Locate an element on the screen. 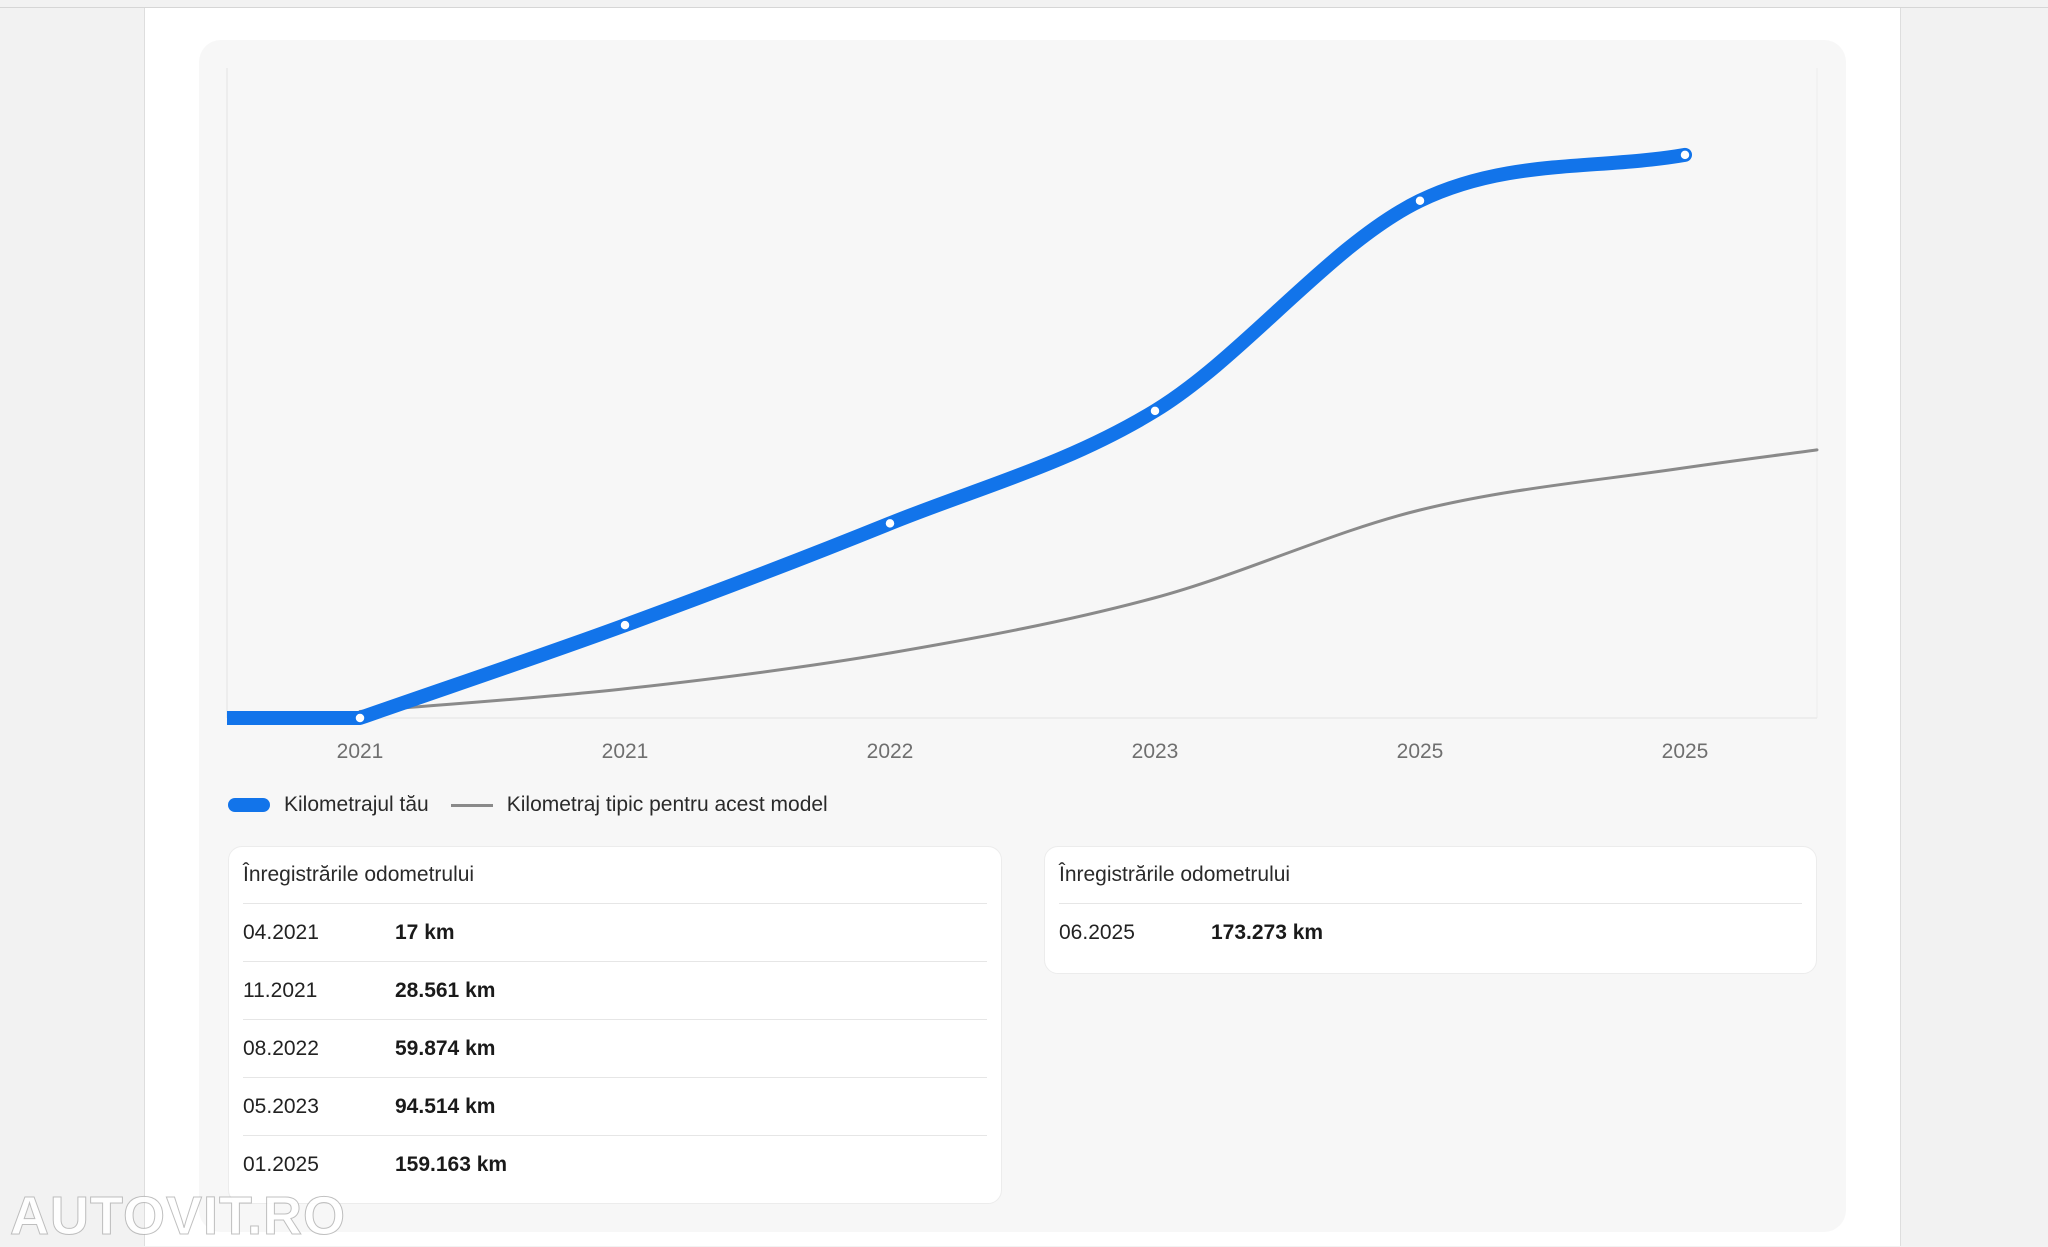 This screenshot has height=1247, width=2048. row-km: 17 km is located at coordinates (425, 932).